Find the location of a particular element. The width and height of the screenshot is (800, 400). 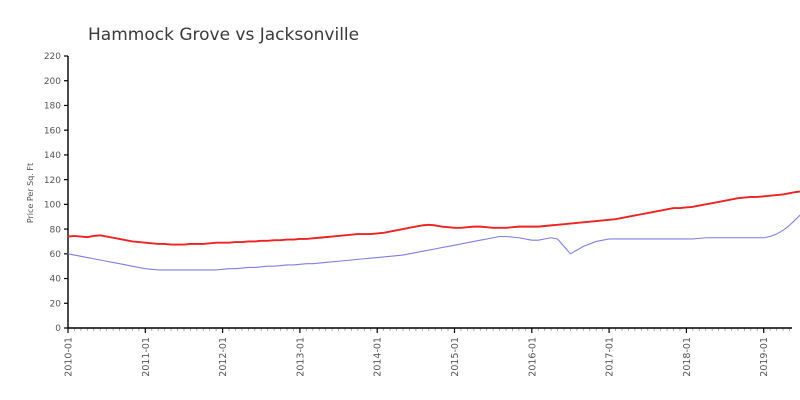

series-line-jacksonville is located at coordinates (433, 218).